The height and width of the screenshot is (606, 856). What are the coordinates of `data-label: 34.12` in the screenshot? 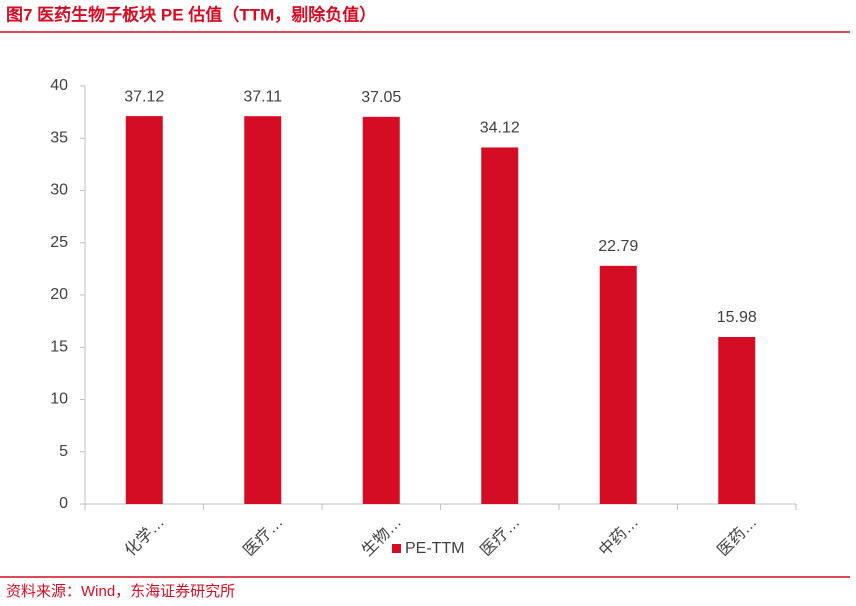 It's located at (500, 128).